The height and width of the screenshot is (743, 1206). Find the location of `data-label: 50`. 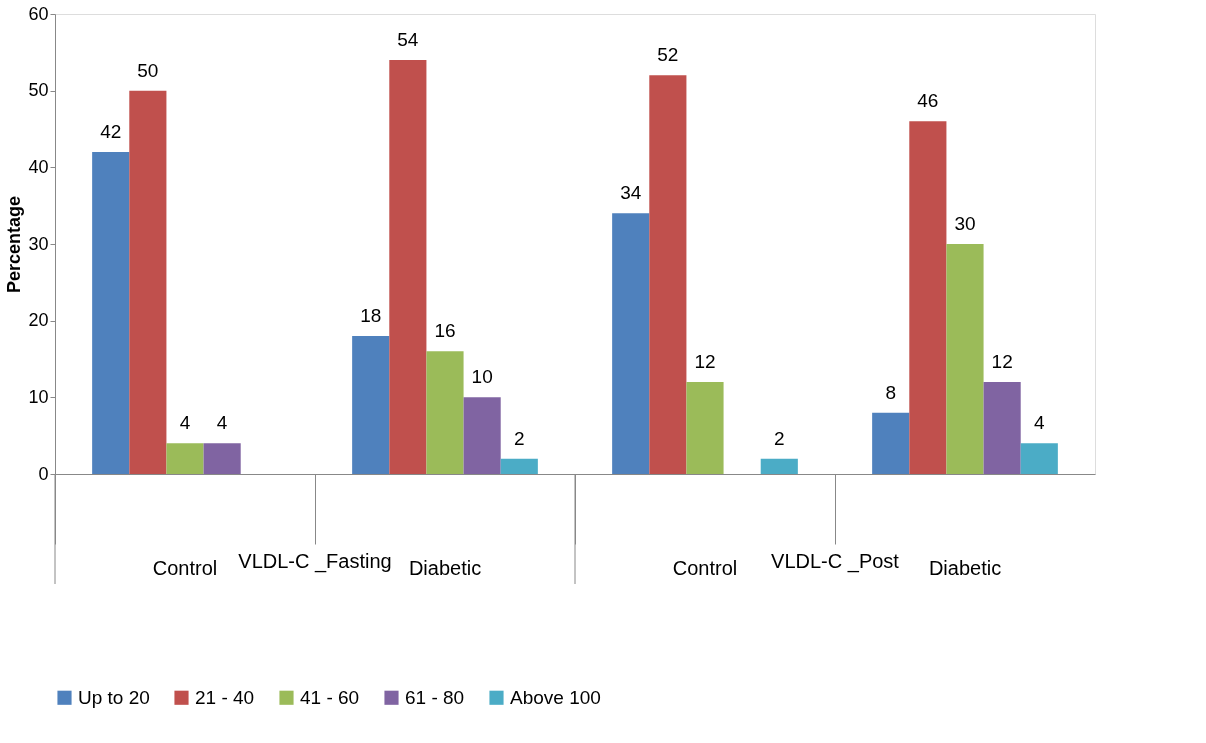

data-label: 50 is located at coordinates (148, 70).